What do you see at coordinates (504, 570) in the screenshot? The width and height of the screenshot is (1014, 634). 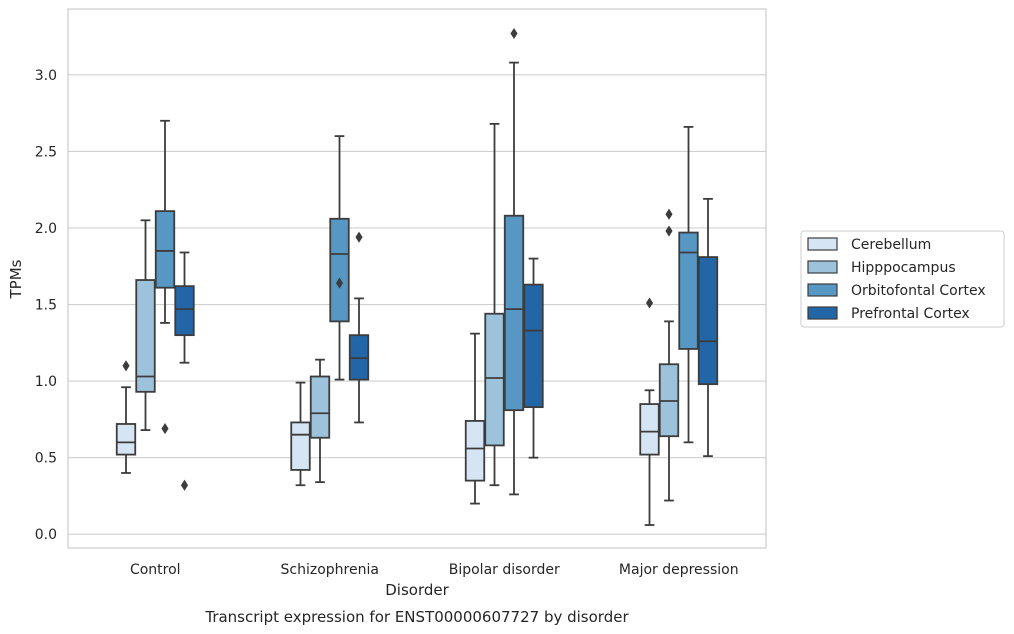 I see `x-tick-label: Bipolar disorder` at bounding box center [504, 570].